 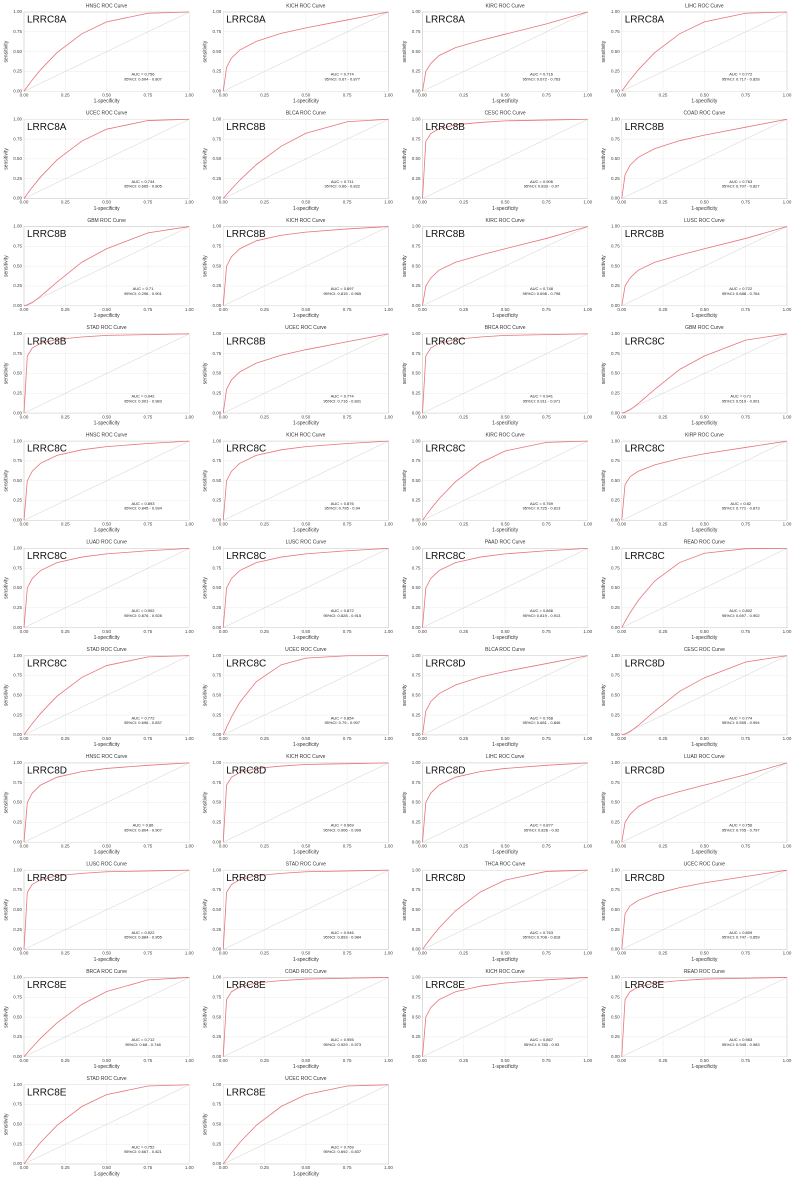 I want to click on ci-text: 95%CI: 0.747 - 0.859, so click(x=741, y=937).